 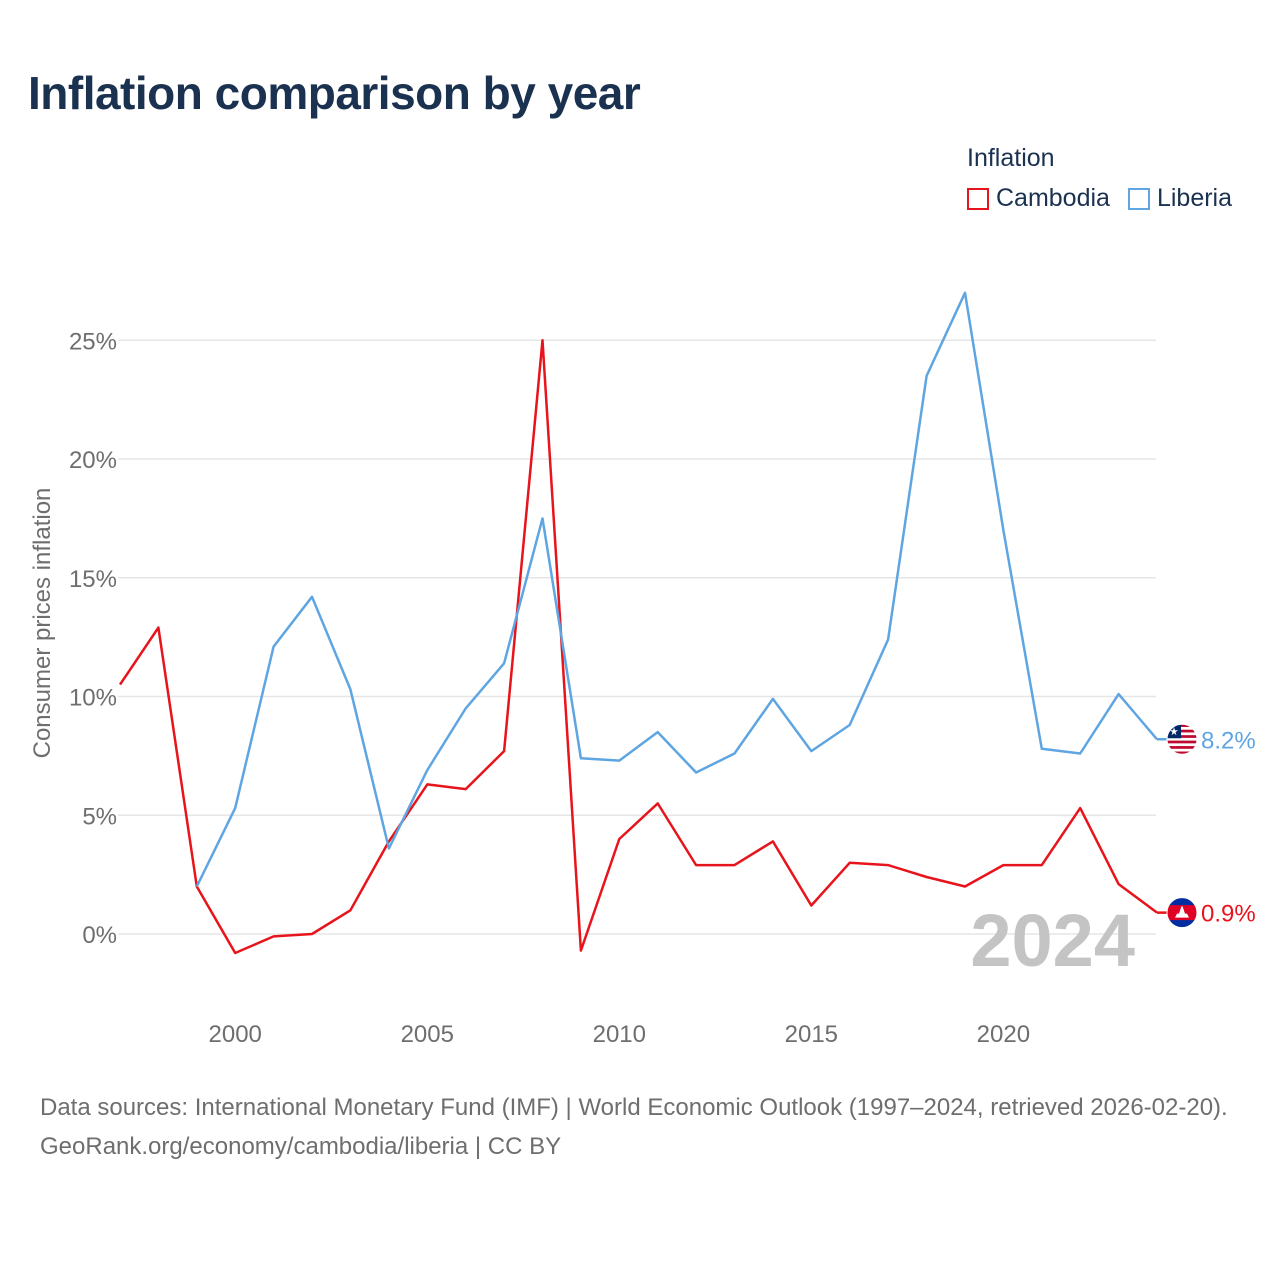 I want to click on chart-title: Inflation comparison by year, so click(x=334, y=93).